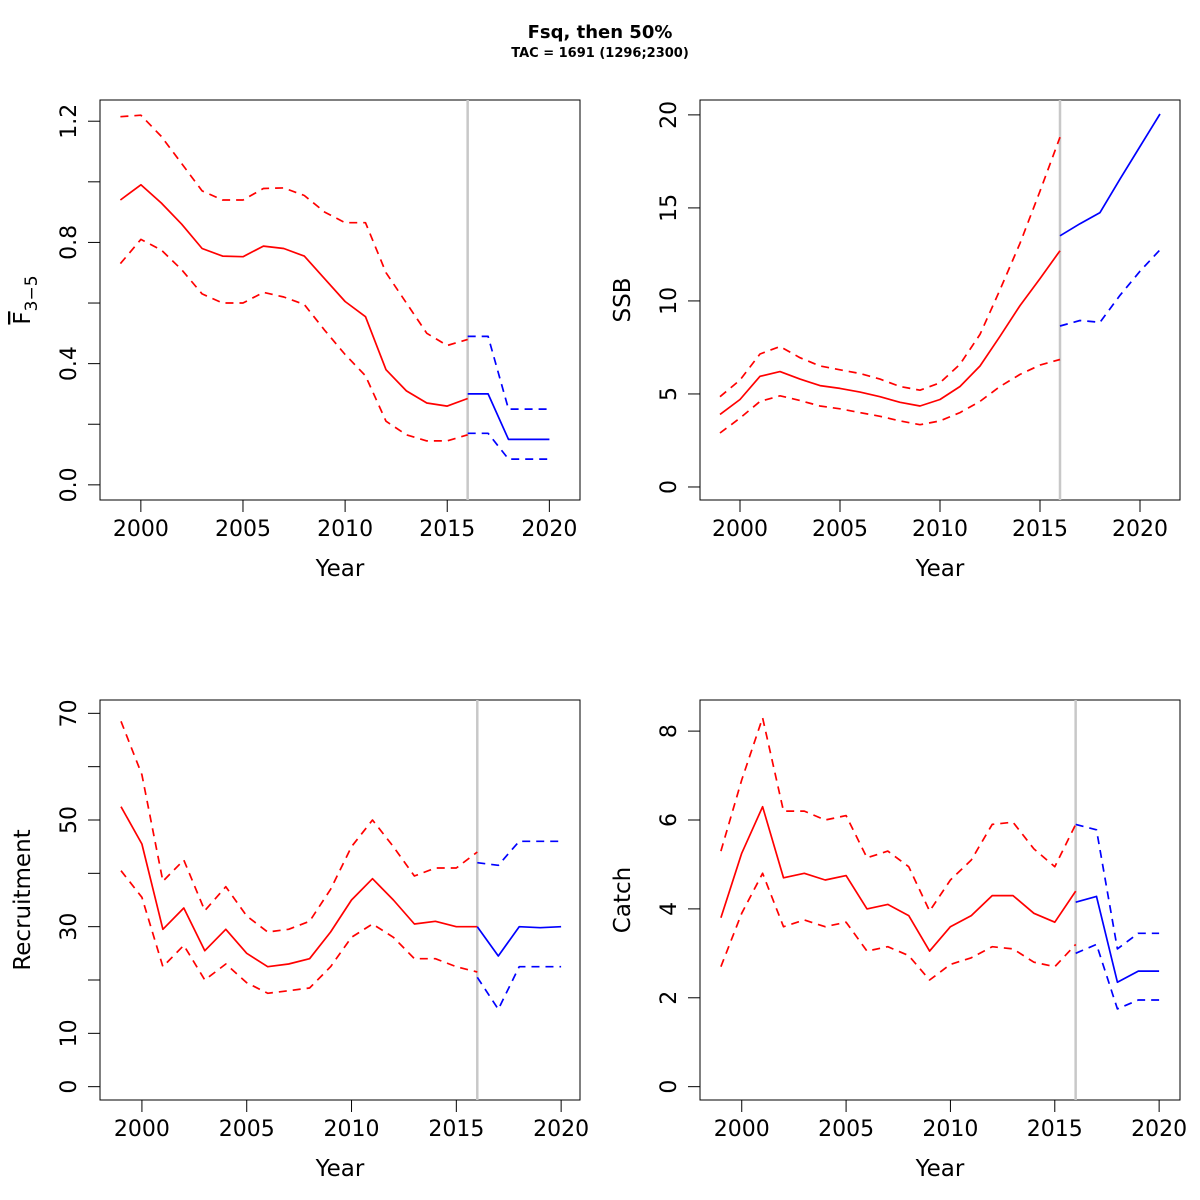 The image size is (1200, 1200). What do you see at coordinates (69, 484) in the screenshot?
I see `y-tick-label: 0.0` at bounding box center [69, 484].